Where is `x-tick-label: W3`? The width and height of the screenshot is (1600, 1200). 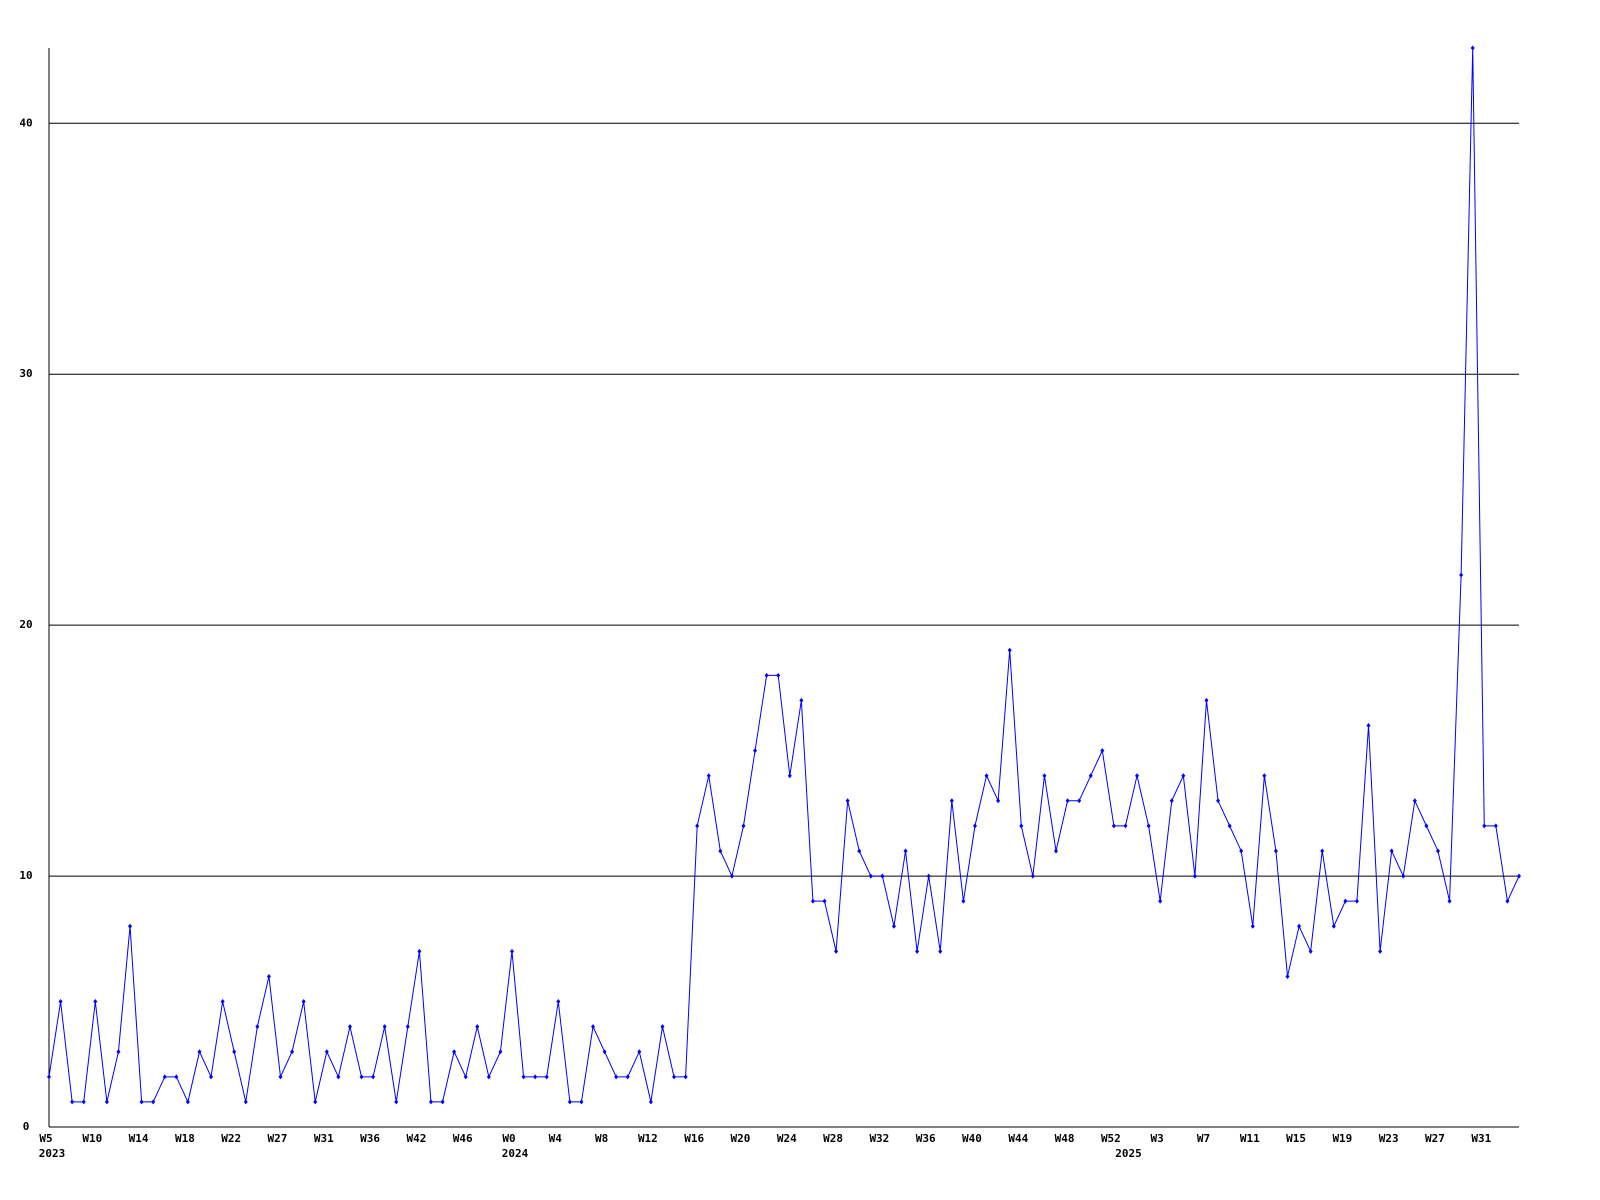 x-tick-label: W3 is located at coordinates (1157, 1138).